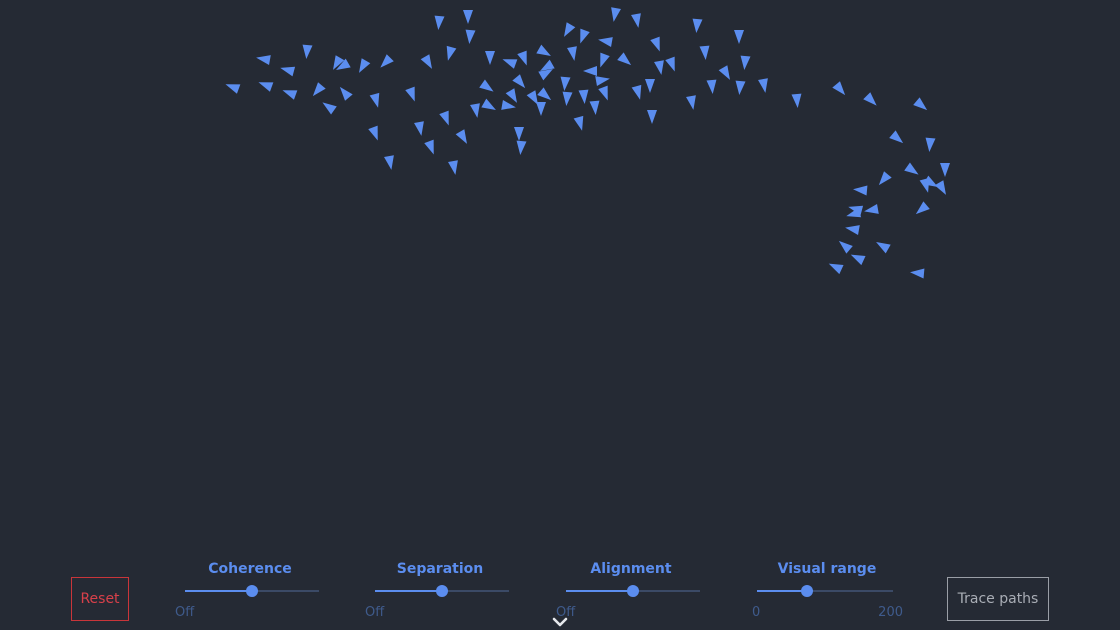  What do you see at coordinates (756, 612) in the screenshot?
I see `slider-min-label: 0` at bounding box center [756, 612].